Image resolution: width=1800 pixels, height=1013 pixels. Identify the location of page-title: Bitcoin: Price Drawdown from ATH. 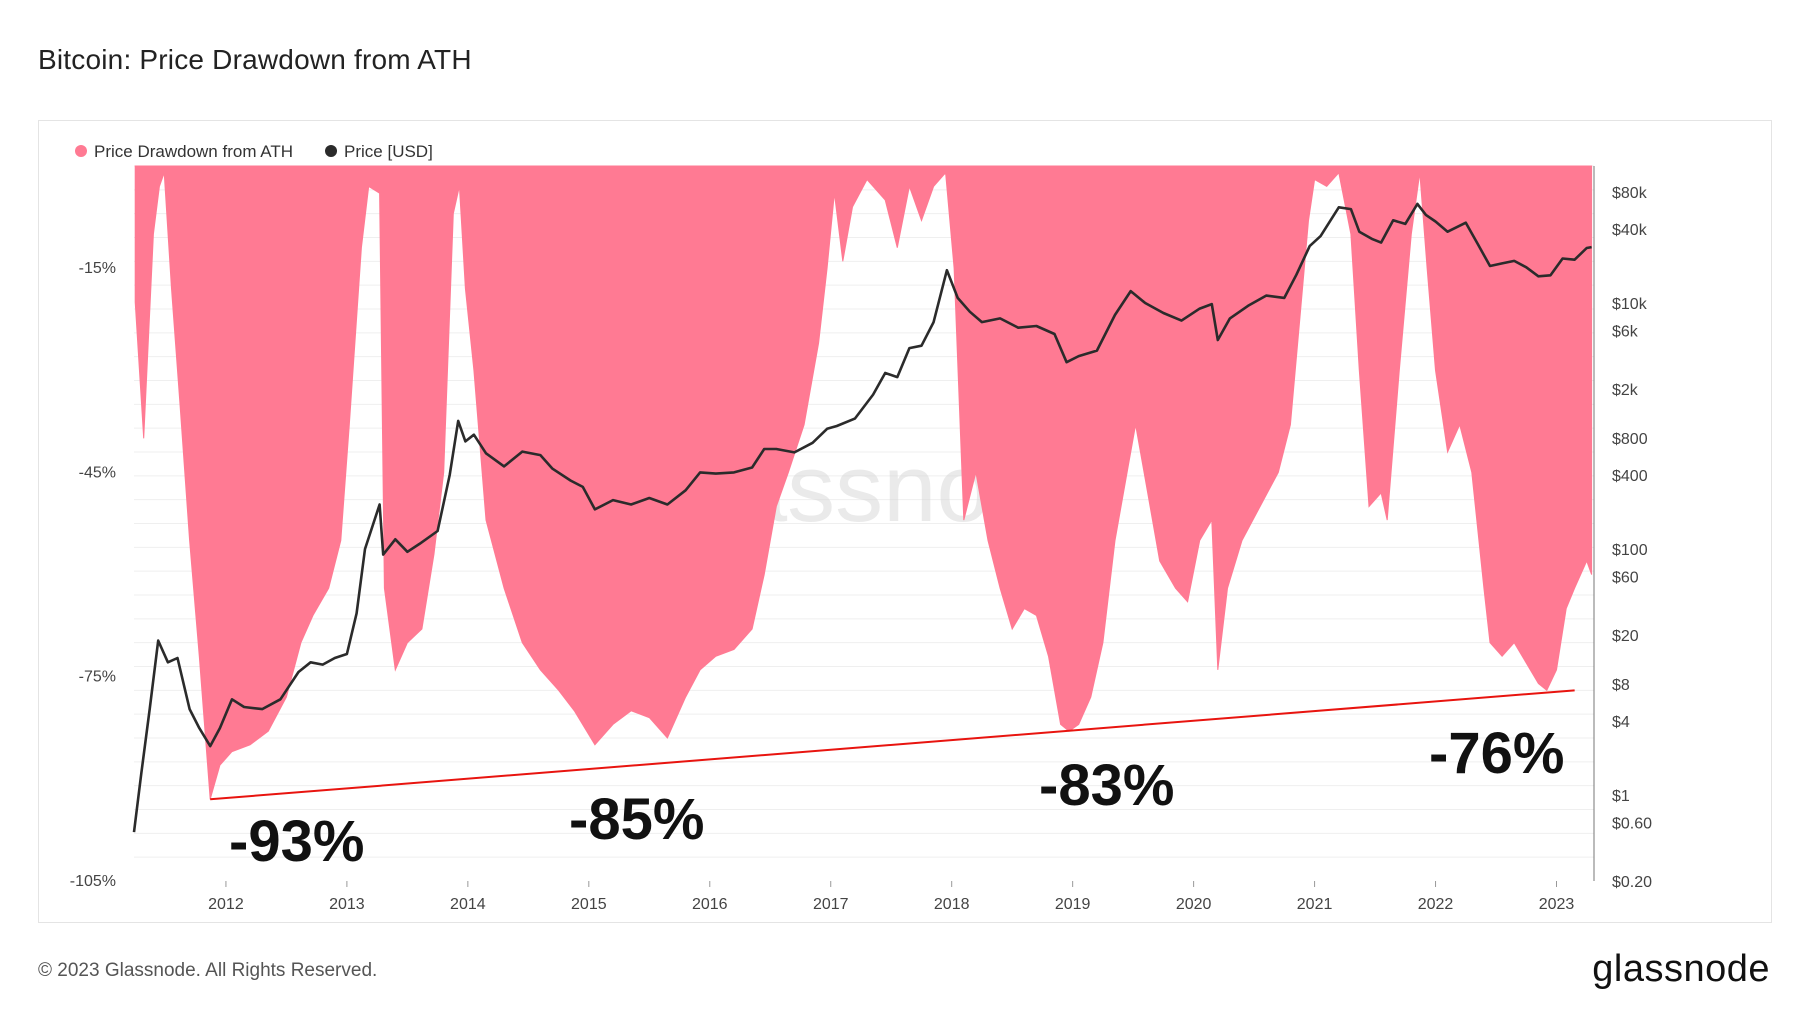
(255, 59).